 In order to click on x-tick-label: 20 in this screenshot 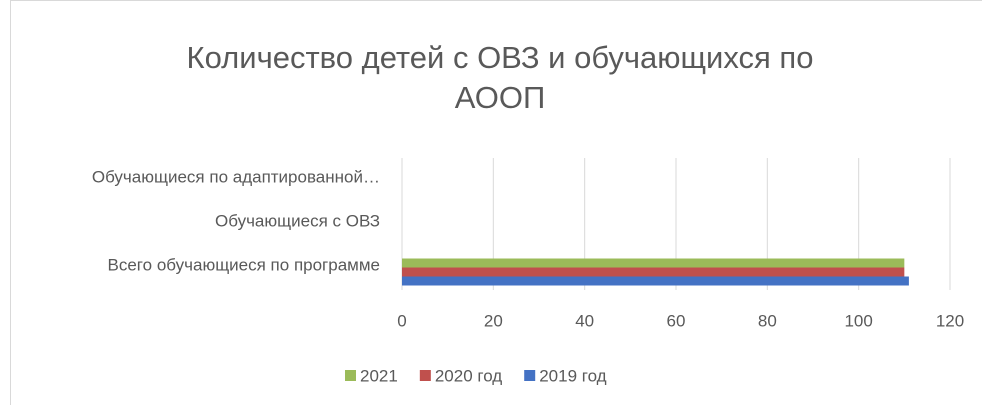, I will do `click(493, 320)`.